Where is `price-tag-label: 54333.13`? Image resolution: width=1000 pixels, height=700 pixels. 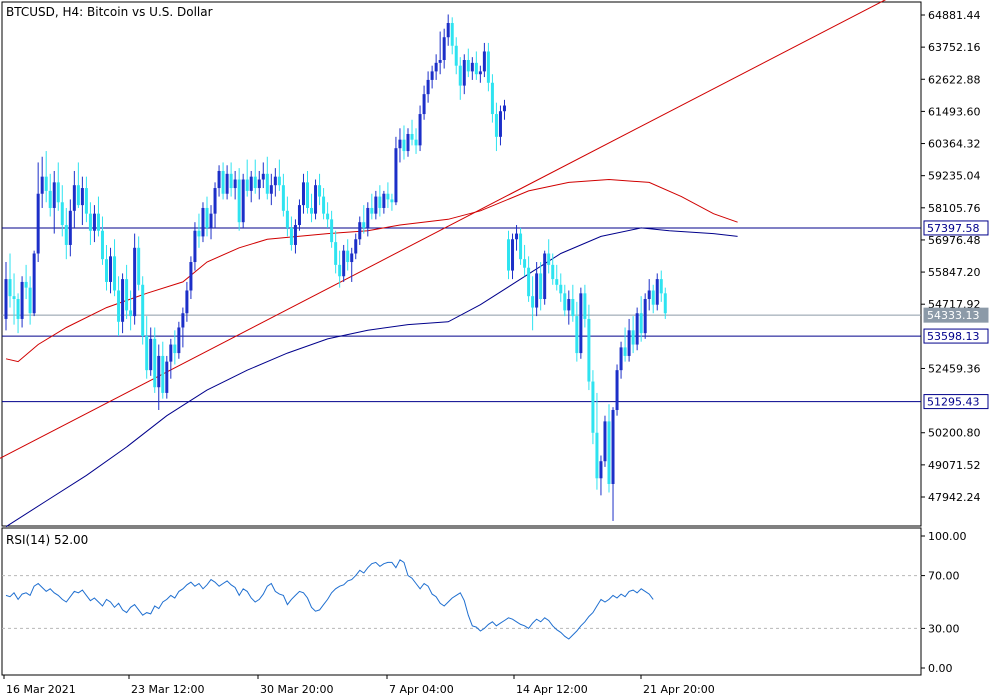
price-tag-label: 54333.13 is located at coordinates (953, 315).